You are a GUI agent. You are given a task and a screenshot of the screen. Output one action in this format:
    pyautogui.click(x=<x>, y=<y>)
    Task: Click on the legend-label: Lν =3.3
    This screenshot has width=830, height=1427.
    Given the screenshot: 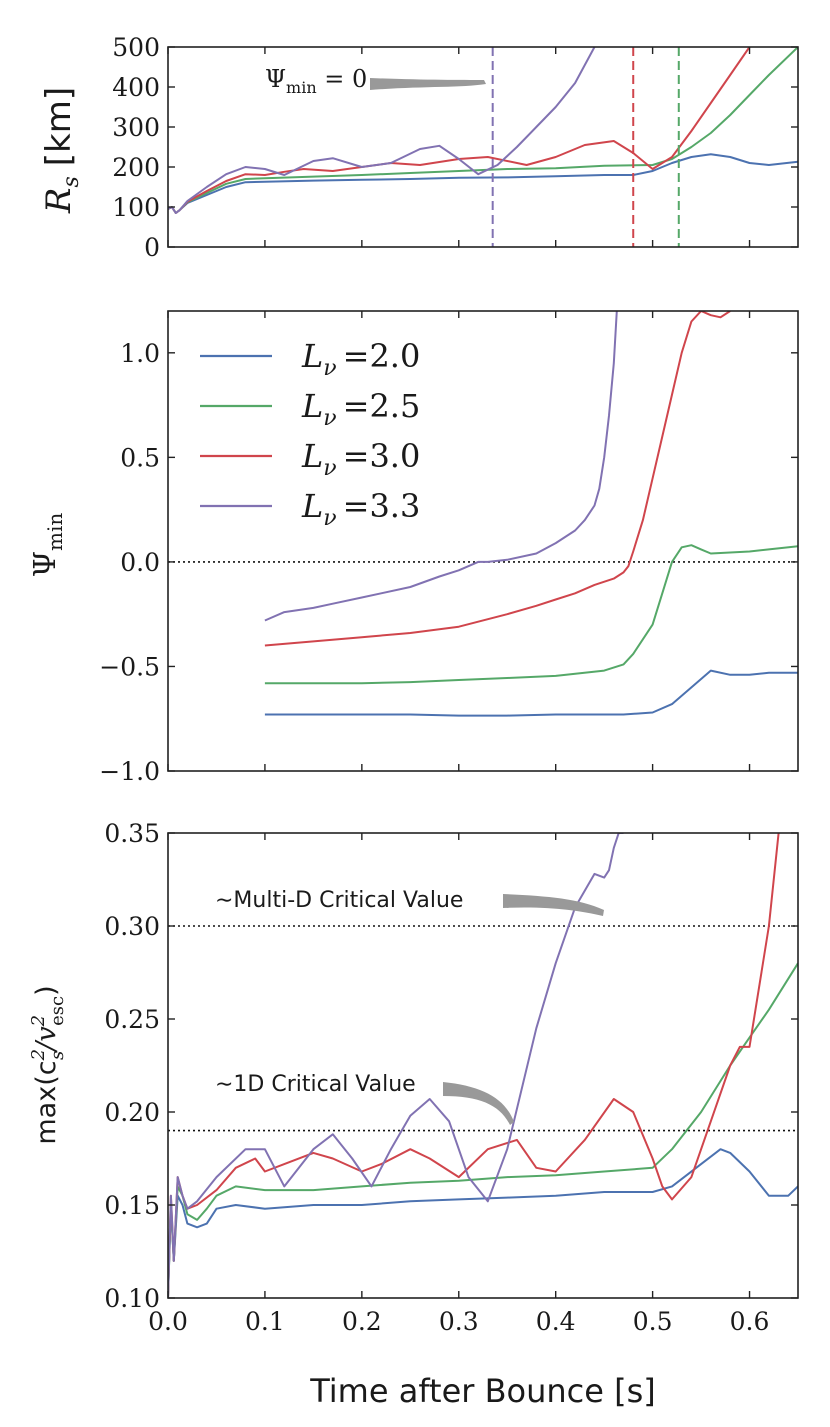 What is the action you would take?
    pyautogui.click(x=360, y=509)
    